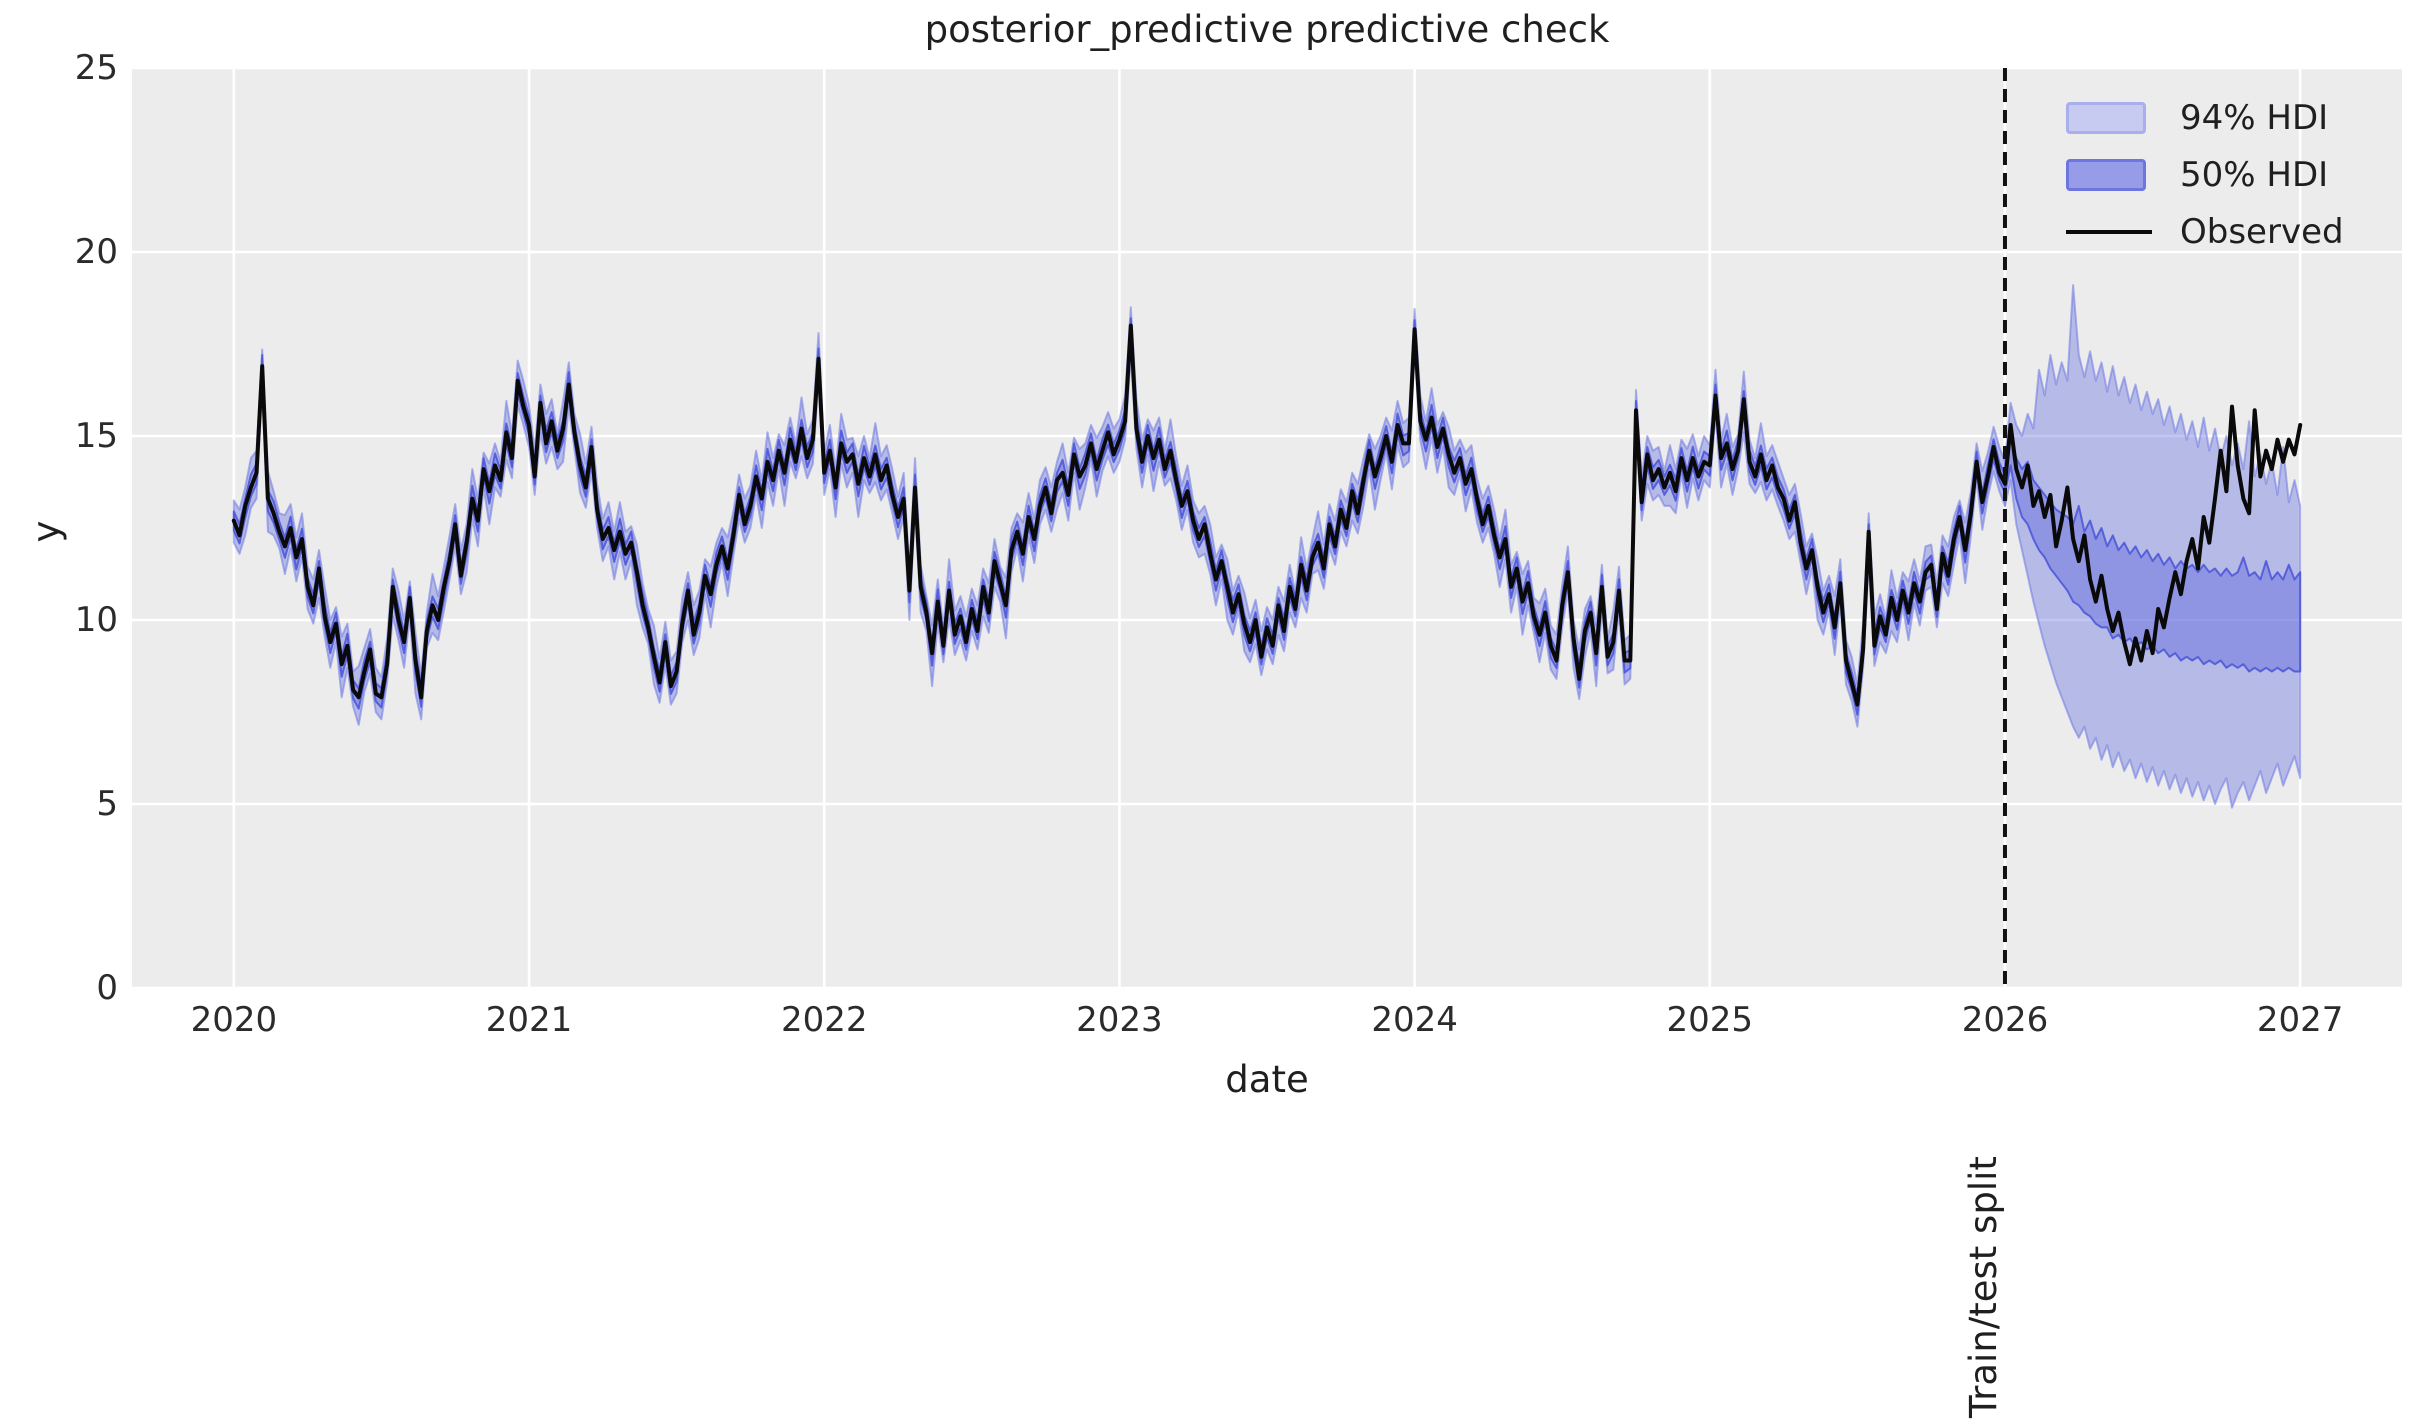 The image size is (2423, 1424). What do you see at coordinates (2109, 232) in the screenshot?
I see `observed-line-icon` at bounding box center [2109, 232].